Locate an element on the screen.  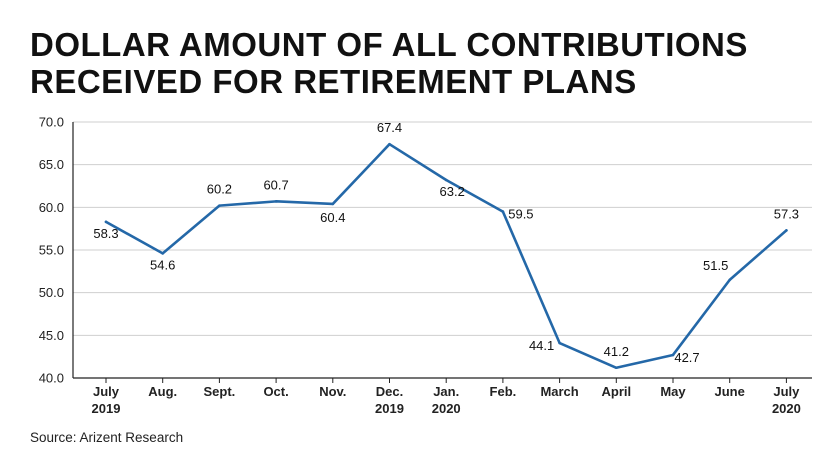
data-label: 60.2 is located at coordinates (219, 189).